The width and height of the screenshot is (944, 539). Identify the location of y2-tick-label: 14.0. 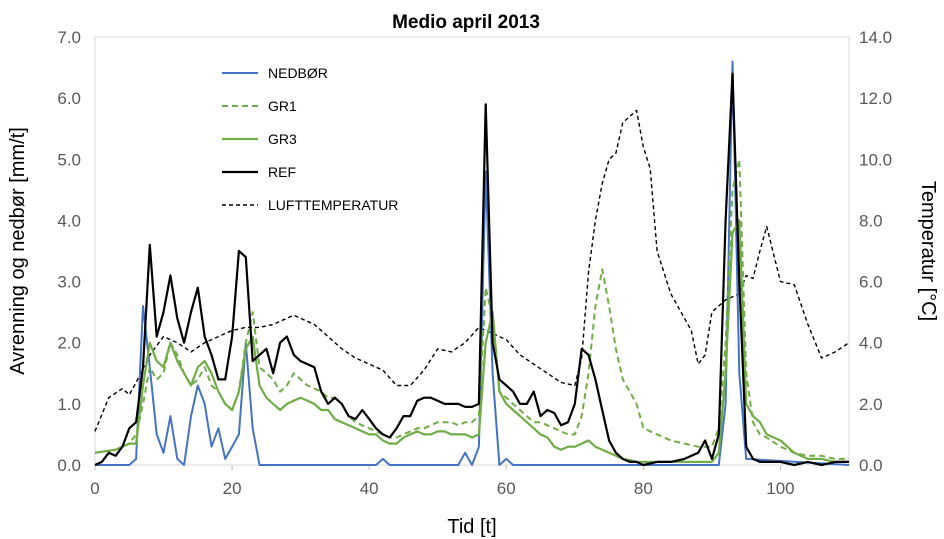
(875, 37).